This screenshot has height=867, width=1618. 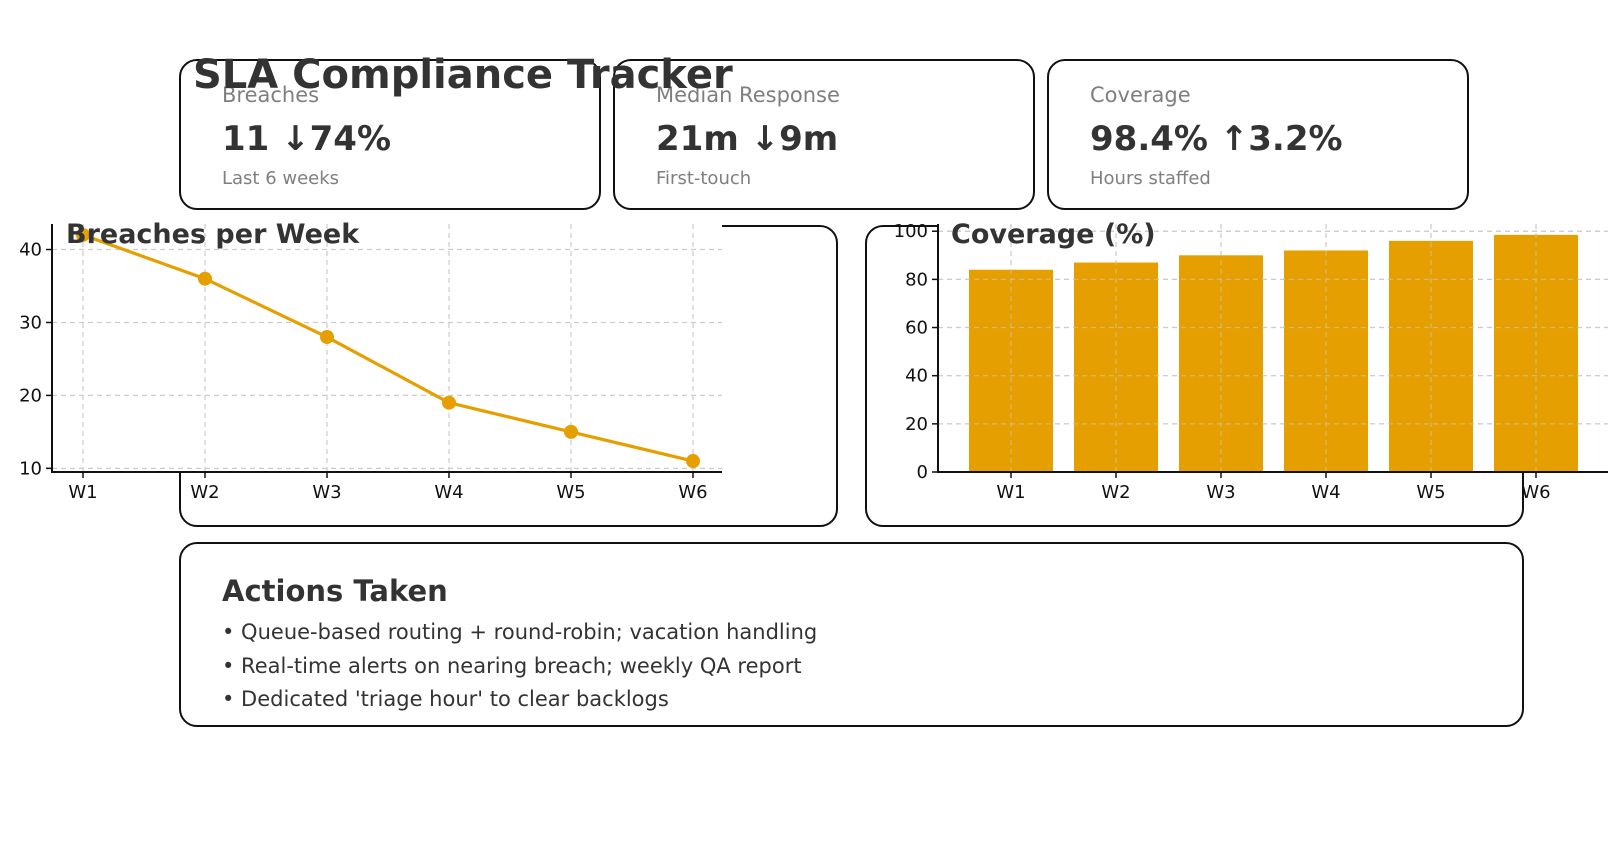 What do you see at coordinates (1431, 356) in the screenshot?
I see `bar` at bounding box center [1431, 356].